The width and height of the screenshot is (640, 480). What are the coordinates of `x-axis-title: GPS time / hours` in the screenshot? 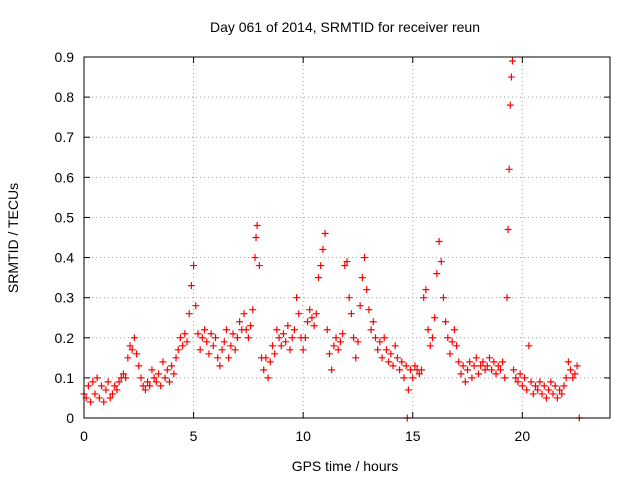 It's located at (345, 466).